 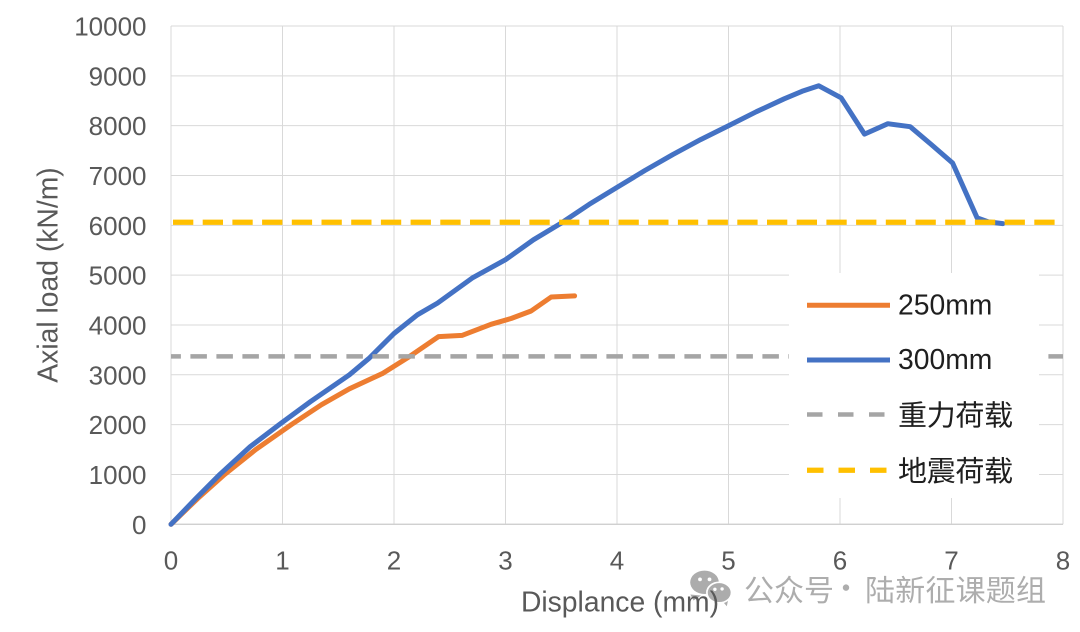 What do you see at coordinates (118, 375) in the screenshot?
I see `svg-text: 3000` at bounding box center [118, 375].